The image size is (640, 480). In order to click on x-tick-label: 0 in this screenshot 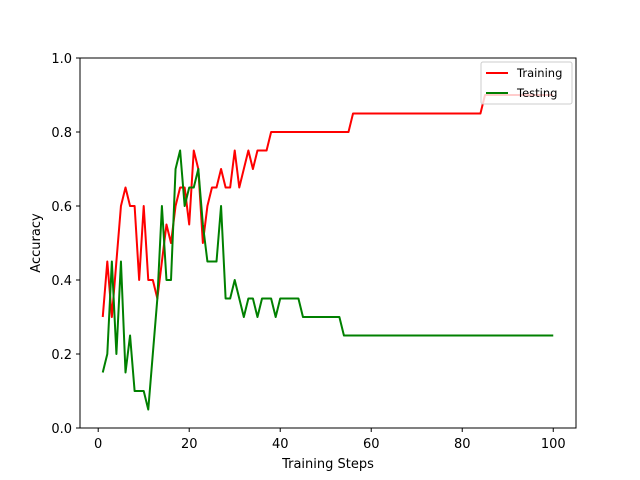, I will do `click(98, 444)`.